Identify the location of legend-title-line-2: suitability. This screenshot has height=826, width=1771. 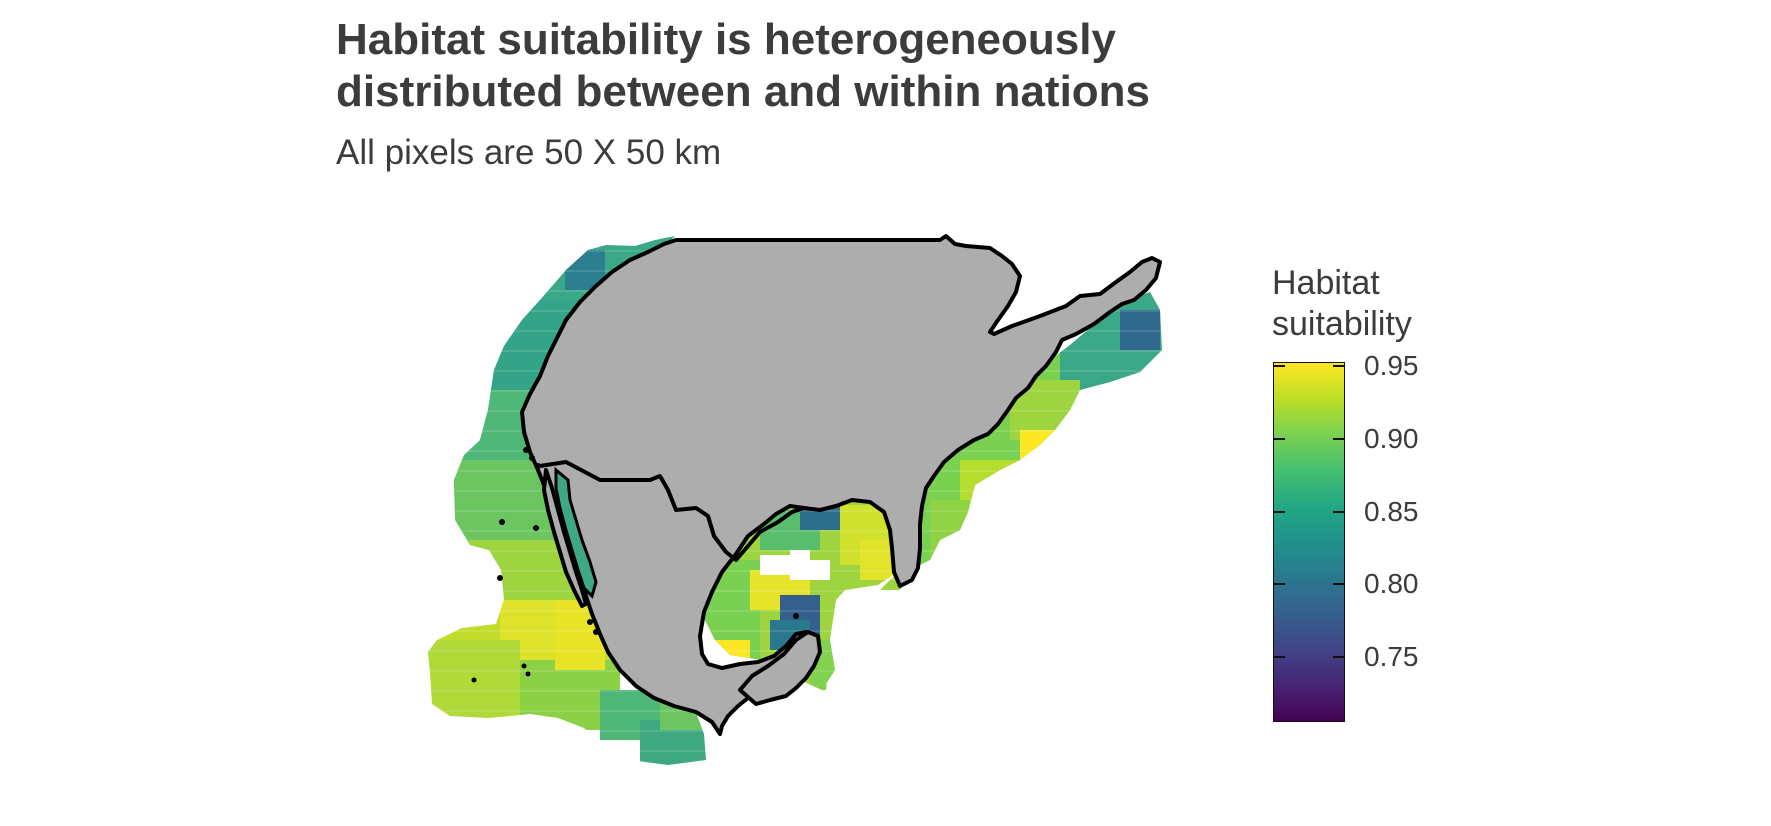
(1342, 324).